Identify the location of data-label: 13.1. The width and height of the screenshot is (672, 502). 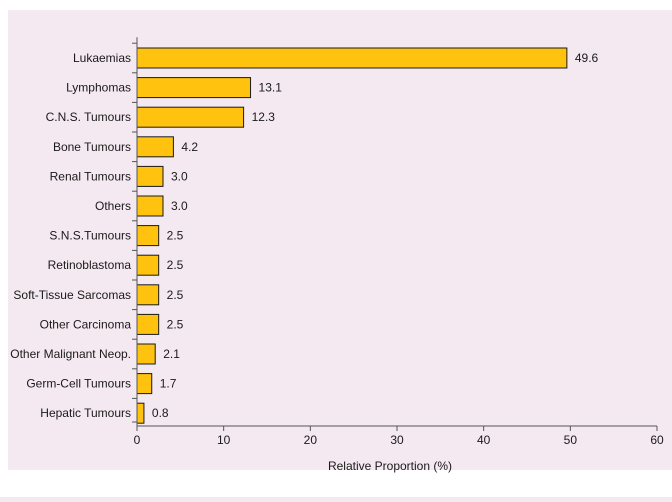
(271, 88).